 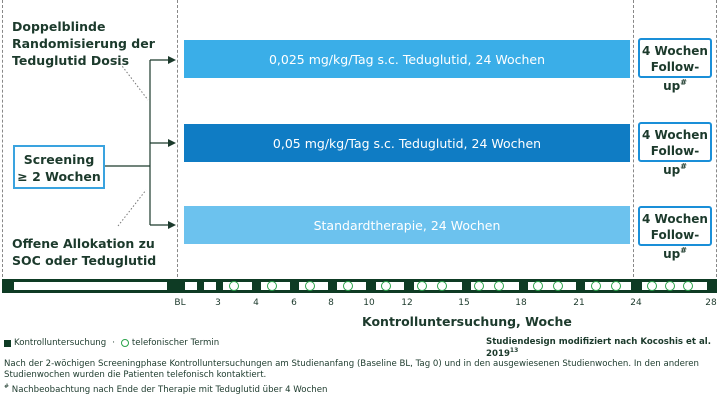 What do you see at coordinates (716, 141) in the screenshot?
I see `dashed-line-right` at bounding box center [716, 141].